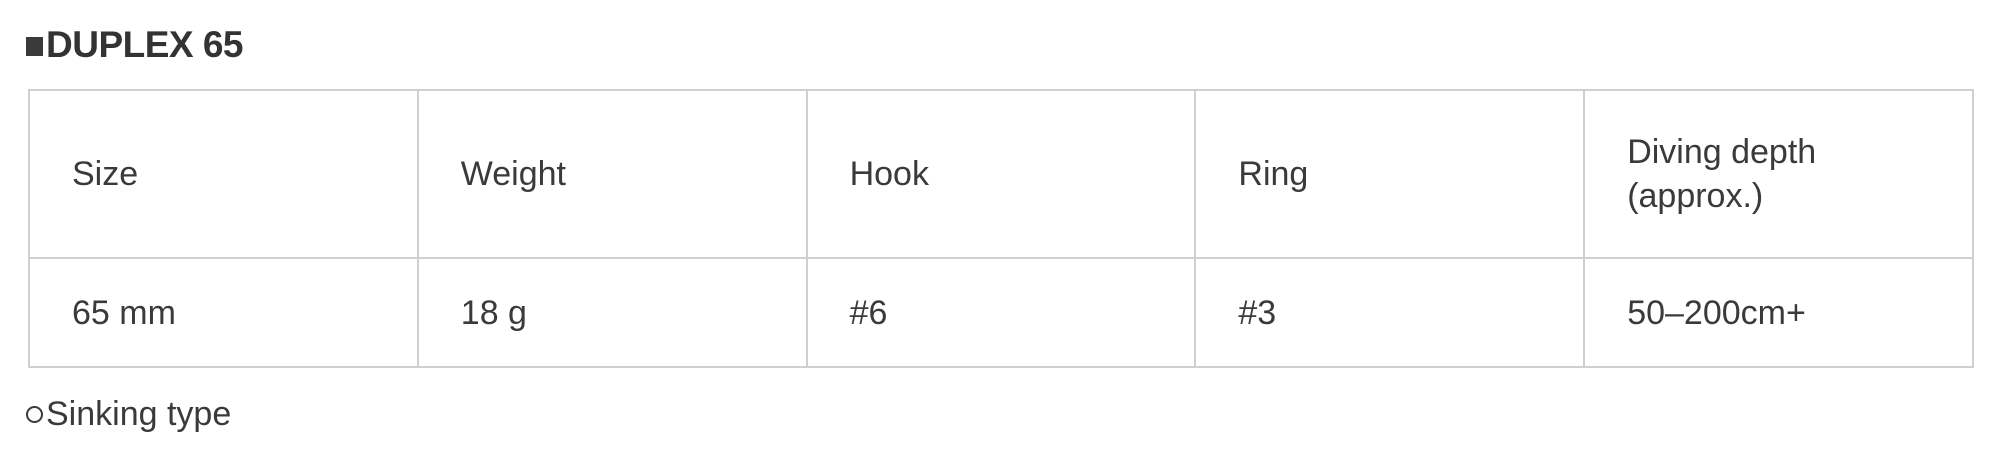  I want to click on sinking-type-note: Sinking type, so click(128, 414).